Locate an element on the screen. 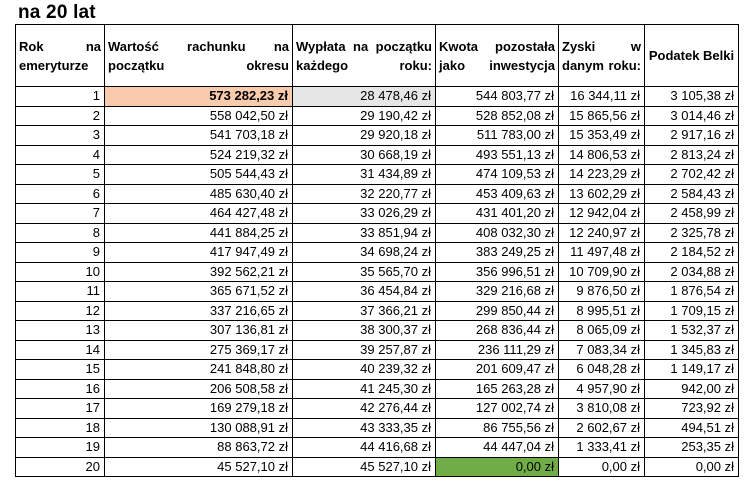 The width and height of the screenshot is (753, 492). cell-remaining-investment: 329 216,68 zł is located at coordinates (497, 291).